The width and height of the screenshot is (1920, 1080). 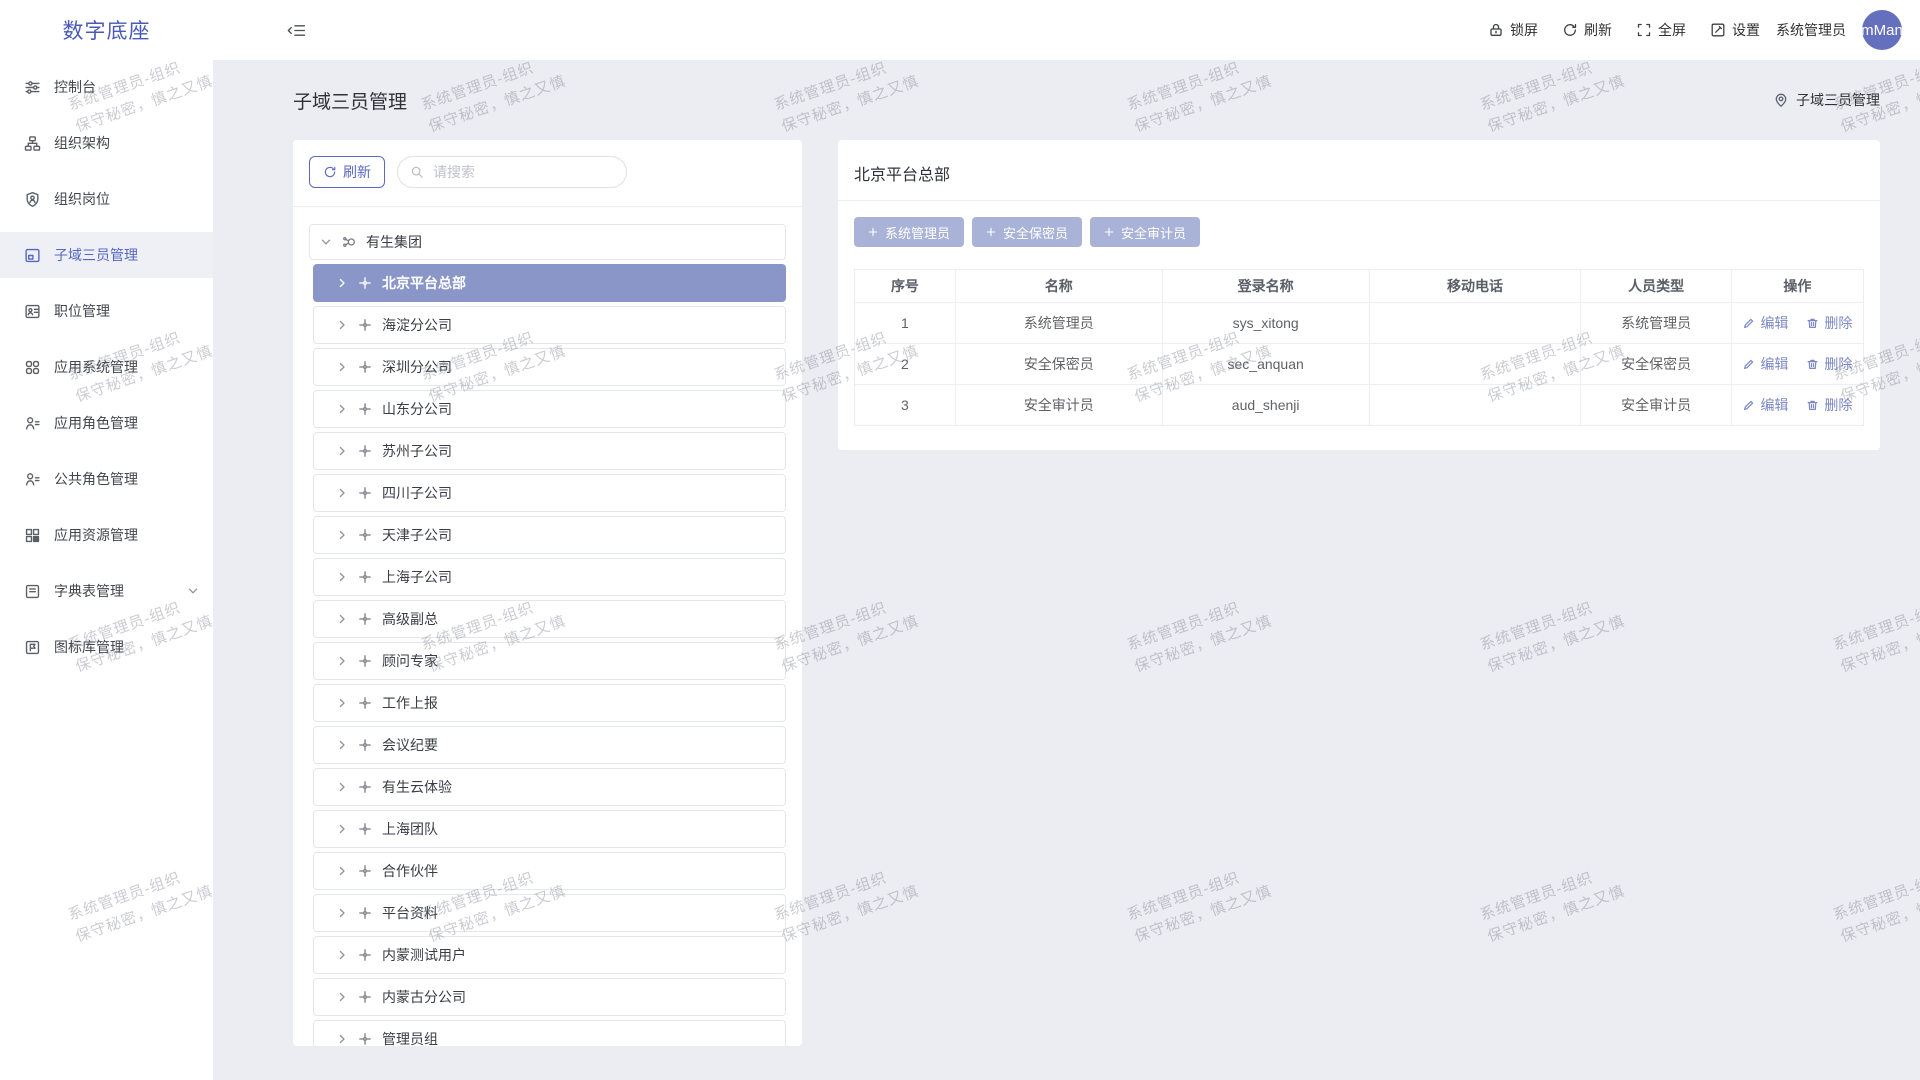 What do you see at coordinates (106, 535) in the screenshot?
I see `sidebar-item: 应用资源管理` at bounding box center [106, 535].